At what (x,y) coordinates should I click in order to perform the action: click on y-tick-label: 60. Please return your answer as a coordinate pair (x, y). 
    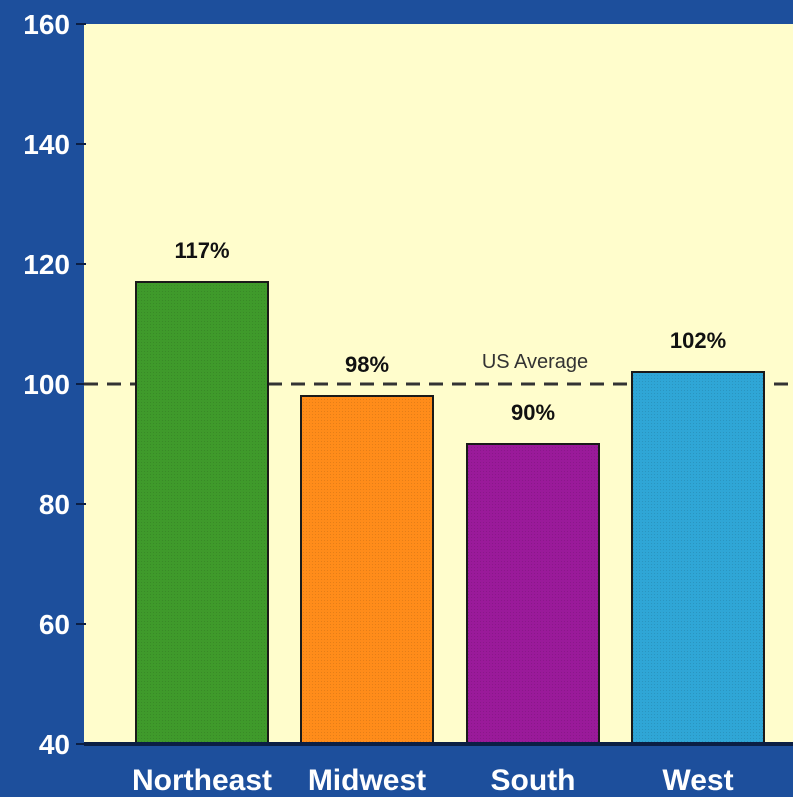
    Looking at the image, I should click on (54, 624).